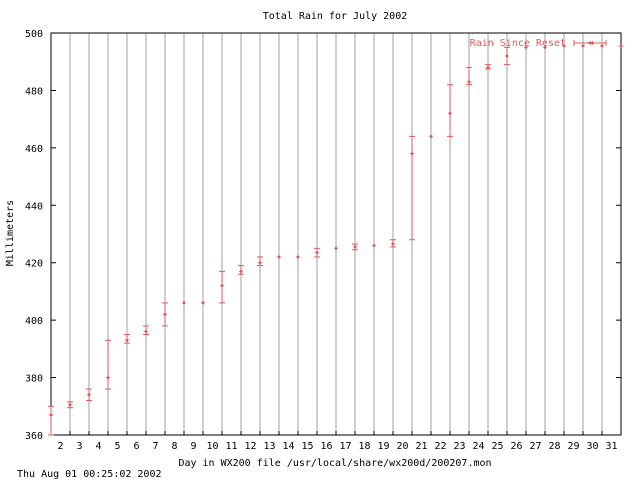 The width and height of the screenshot is (640, 480). What do you see at coordinates (335, 16) in the screenshot?
I see `chart-title: Total Rain for July 2002` at bounding box center [335, 16].